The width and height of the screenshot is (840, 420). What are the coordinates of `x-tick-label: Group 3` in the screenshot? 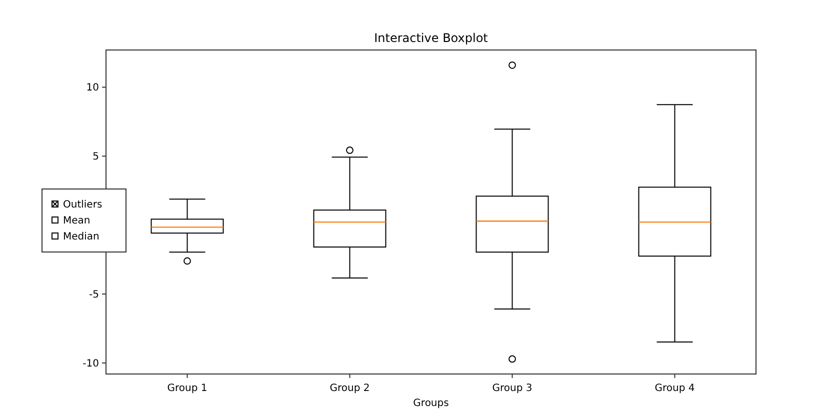 It's located at (512, 388).